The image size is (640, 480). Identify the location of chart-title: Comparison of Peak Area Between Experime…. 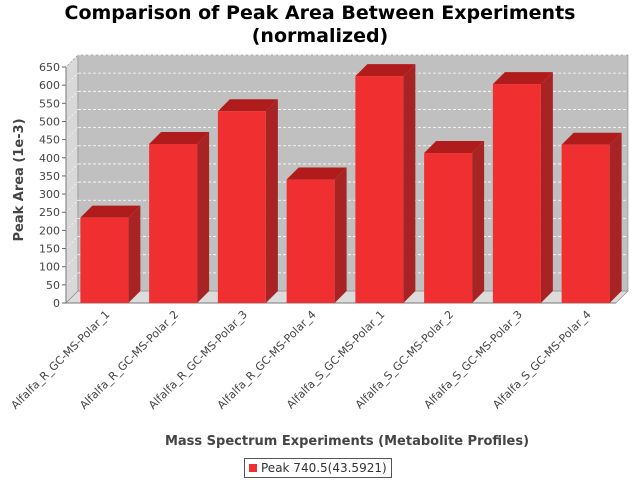
(320, 25).